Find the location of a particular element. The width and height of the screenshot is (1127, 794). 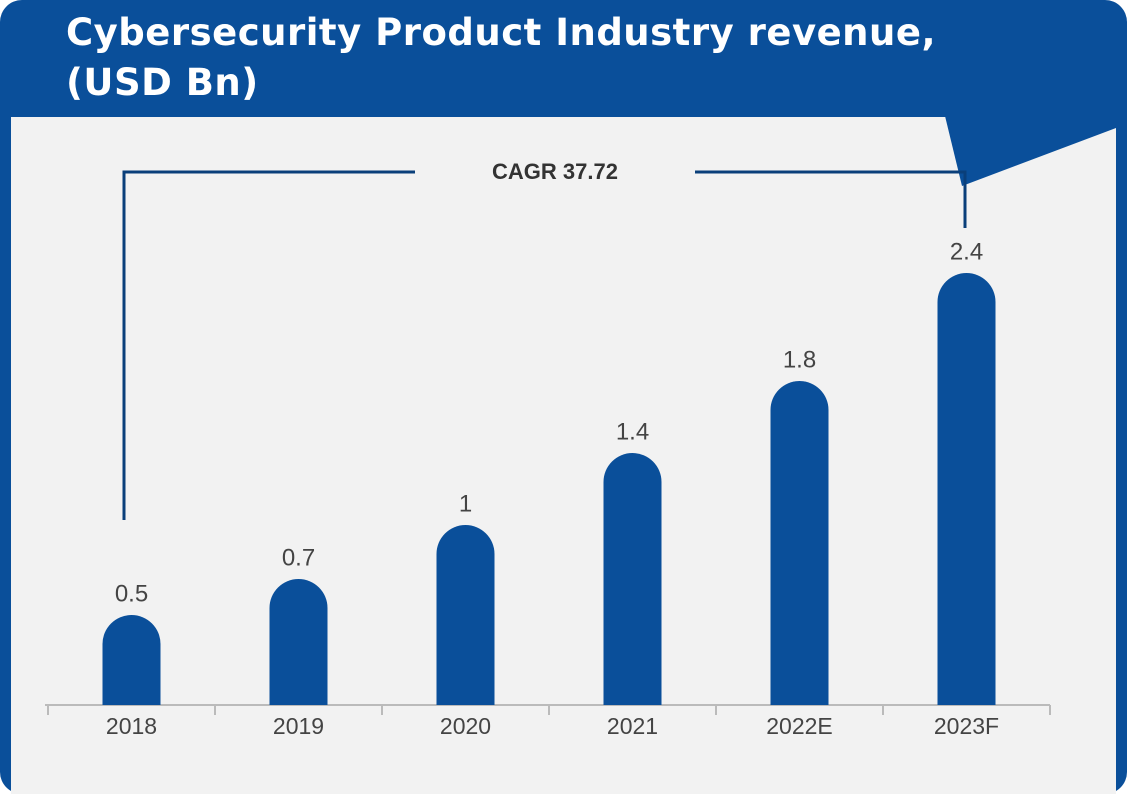

value-label: 1 is located at coordinates (465, 503).